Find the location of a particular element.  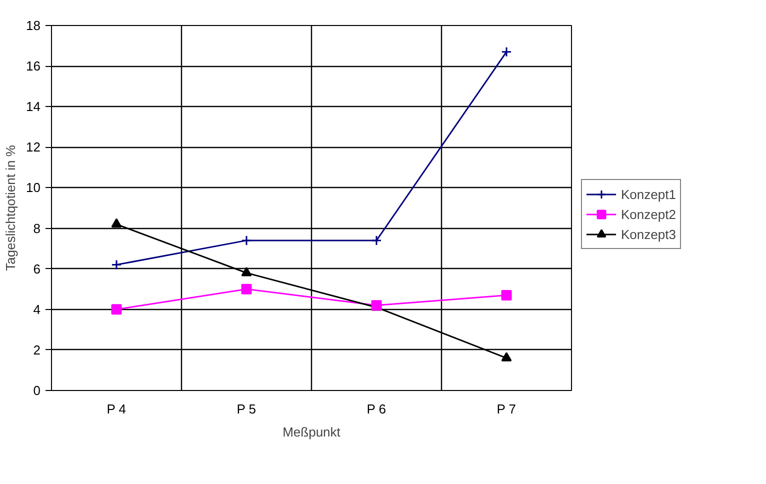

legend-label: Konzept1 is located at coordinates (648, 194).